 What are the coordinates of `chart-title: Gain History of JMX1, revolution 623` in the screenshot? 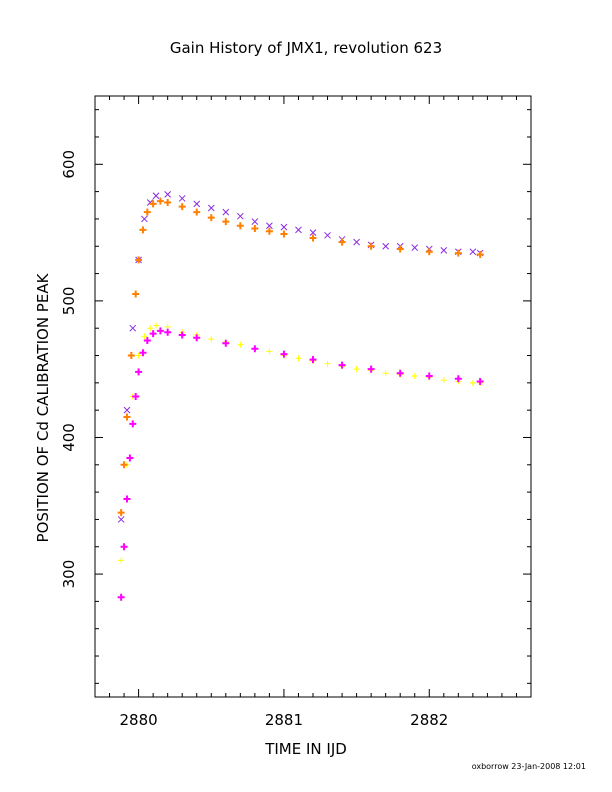 It's located at (306, 48).